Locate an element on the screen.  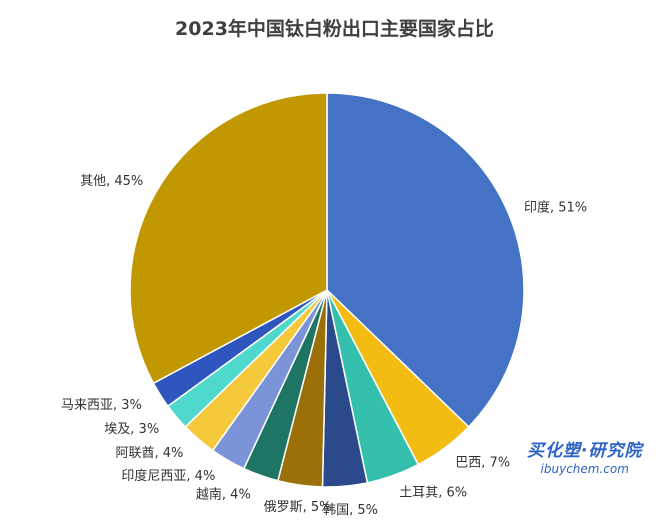
data-label-6: 印度尼西亚, 4% is located at coordinates (168, 476).